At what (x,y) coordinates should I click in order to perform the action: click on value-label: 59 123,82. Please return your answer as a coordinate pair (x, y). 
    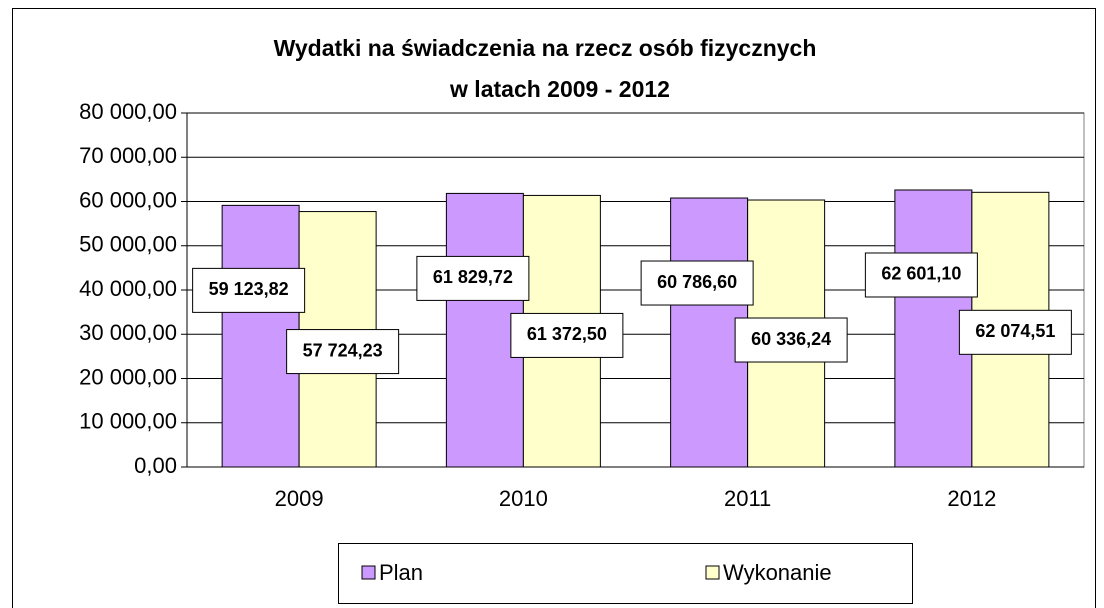
    Looking at the image, I should click on (249, 289).